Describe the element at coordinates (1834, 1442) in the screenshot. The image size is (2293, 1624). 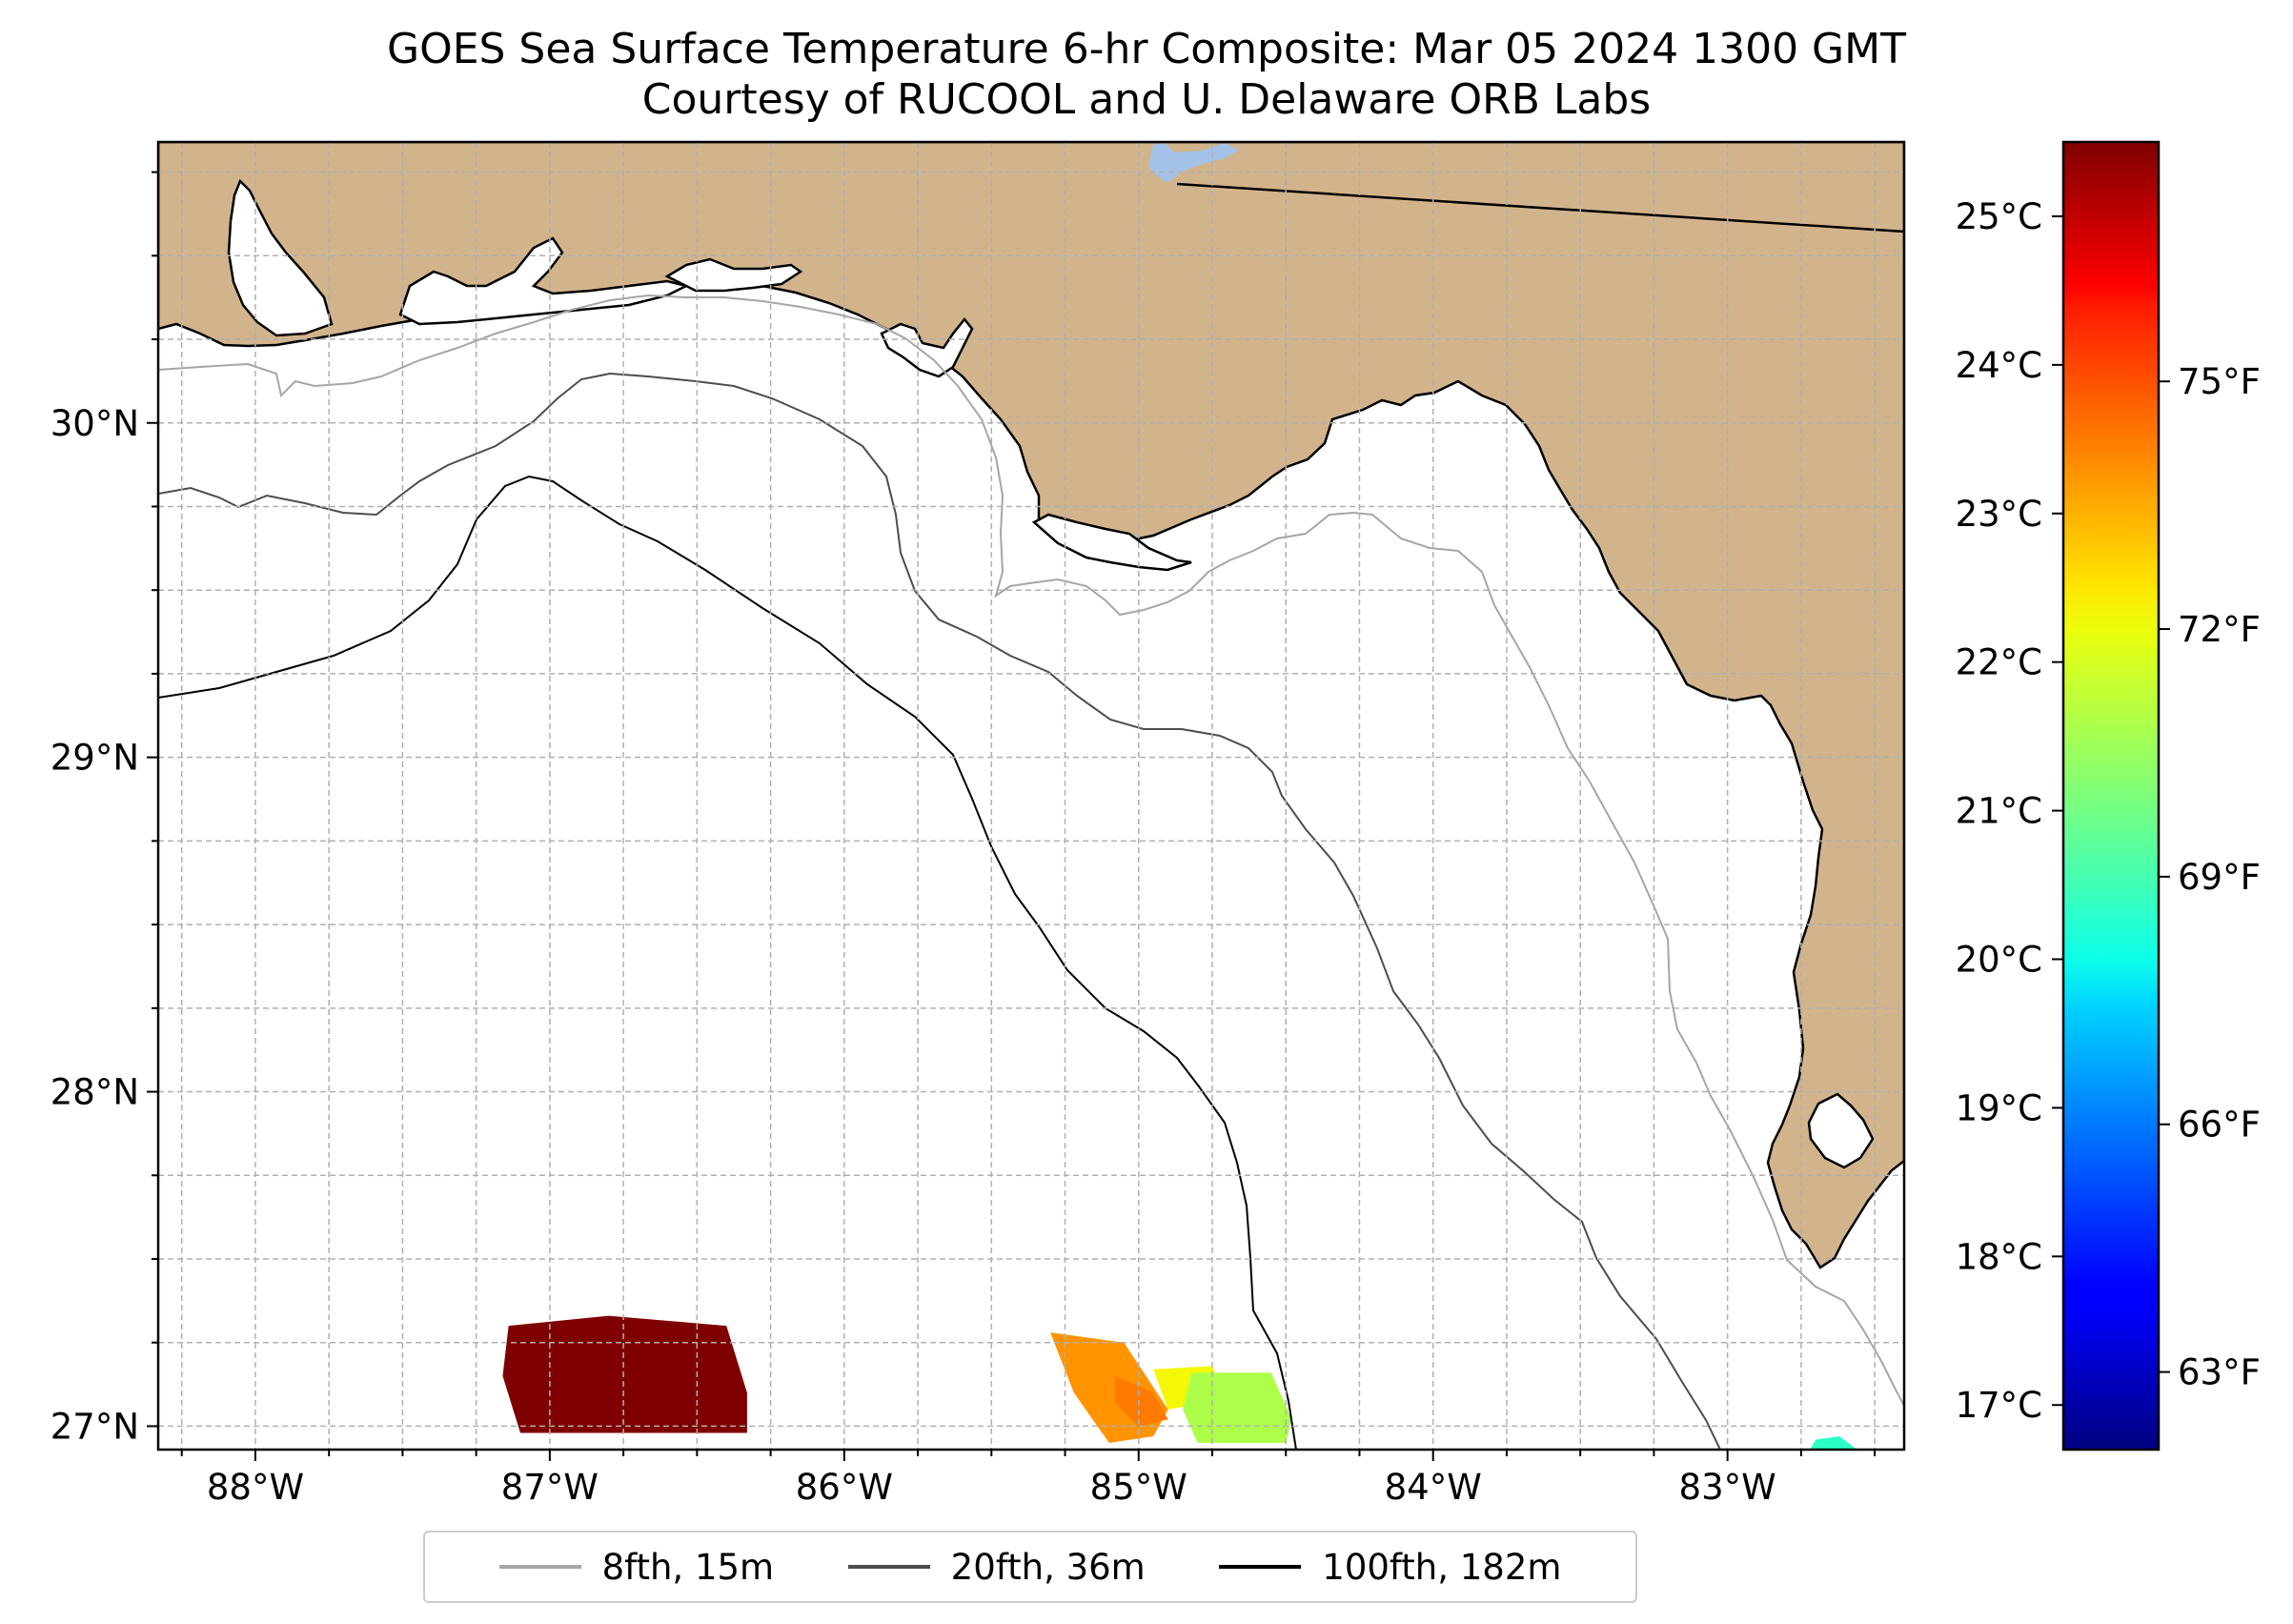
I see `sst-patch-southeast` at that location.